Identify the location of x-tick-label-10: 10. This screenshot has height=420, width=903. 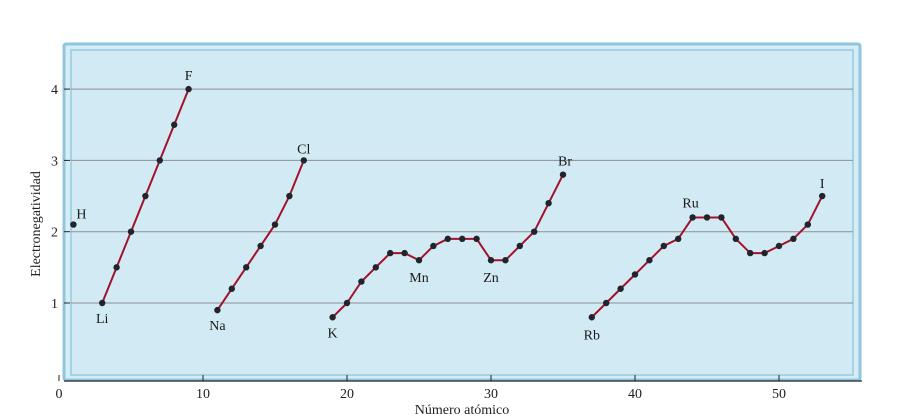
(203, 394).